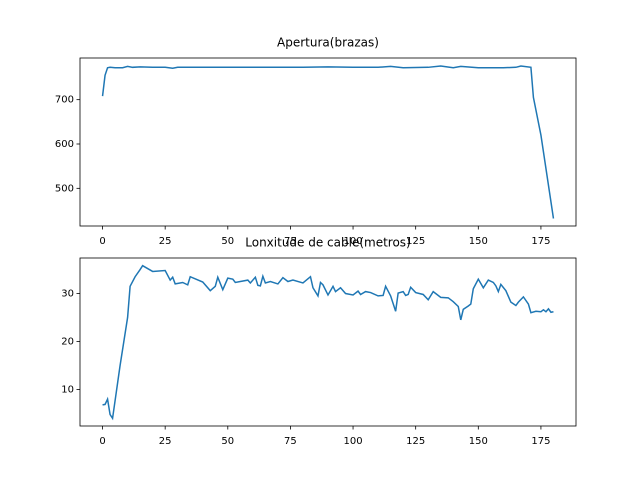 Image resolution: width=640 pixels, height=480 pixels. I want to click on y-tick-label: 30, so click(67, 294).